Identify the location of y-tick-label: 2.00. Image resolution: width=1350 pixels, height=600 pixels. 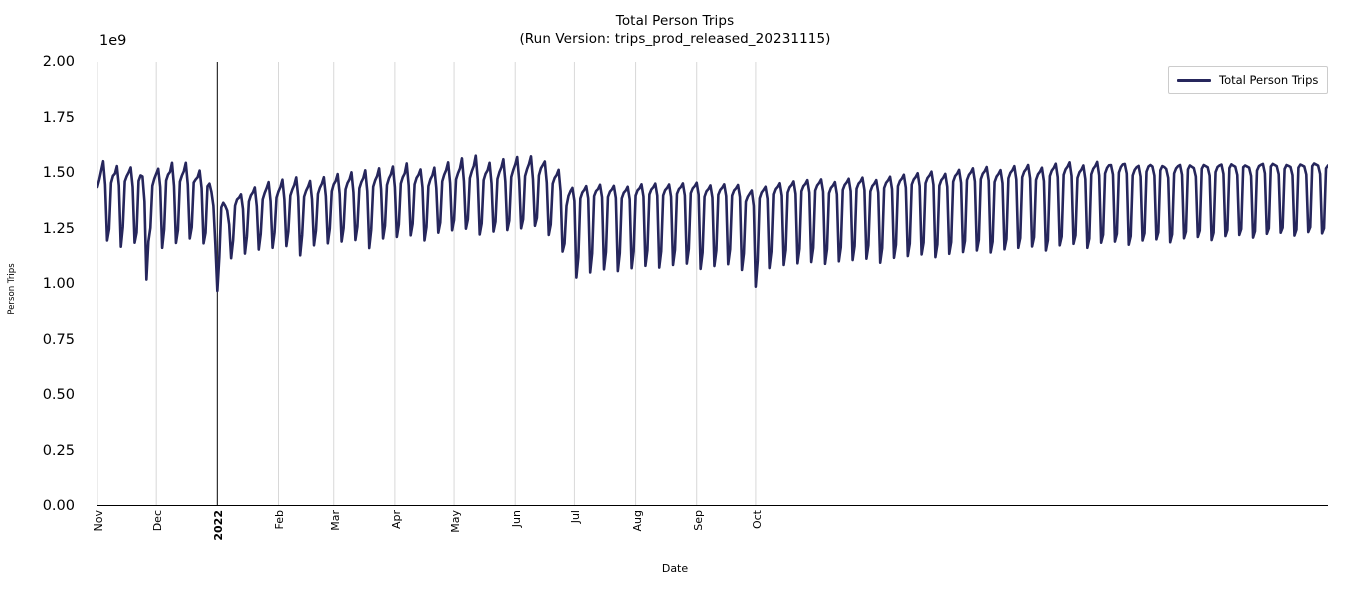
(58, 62).